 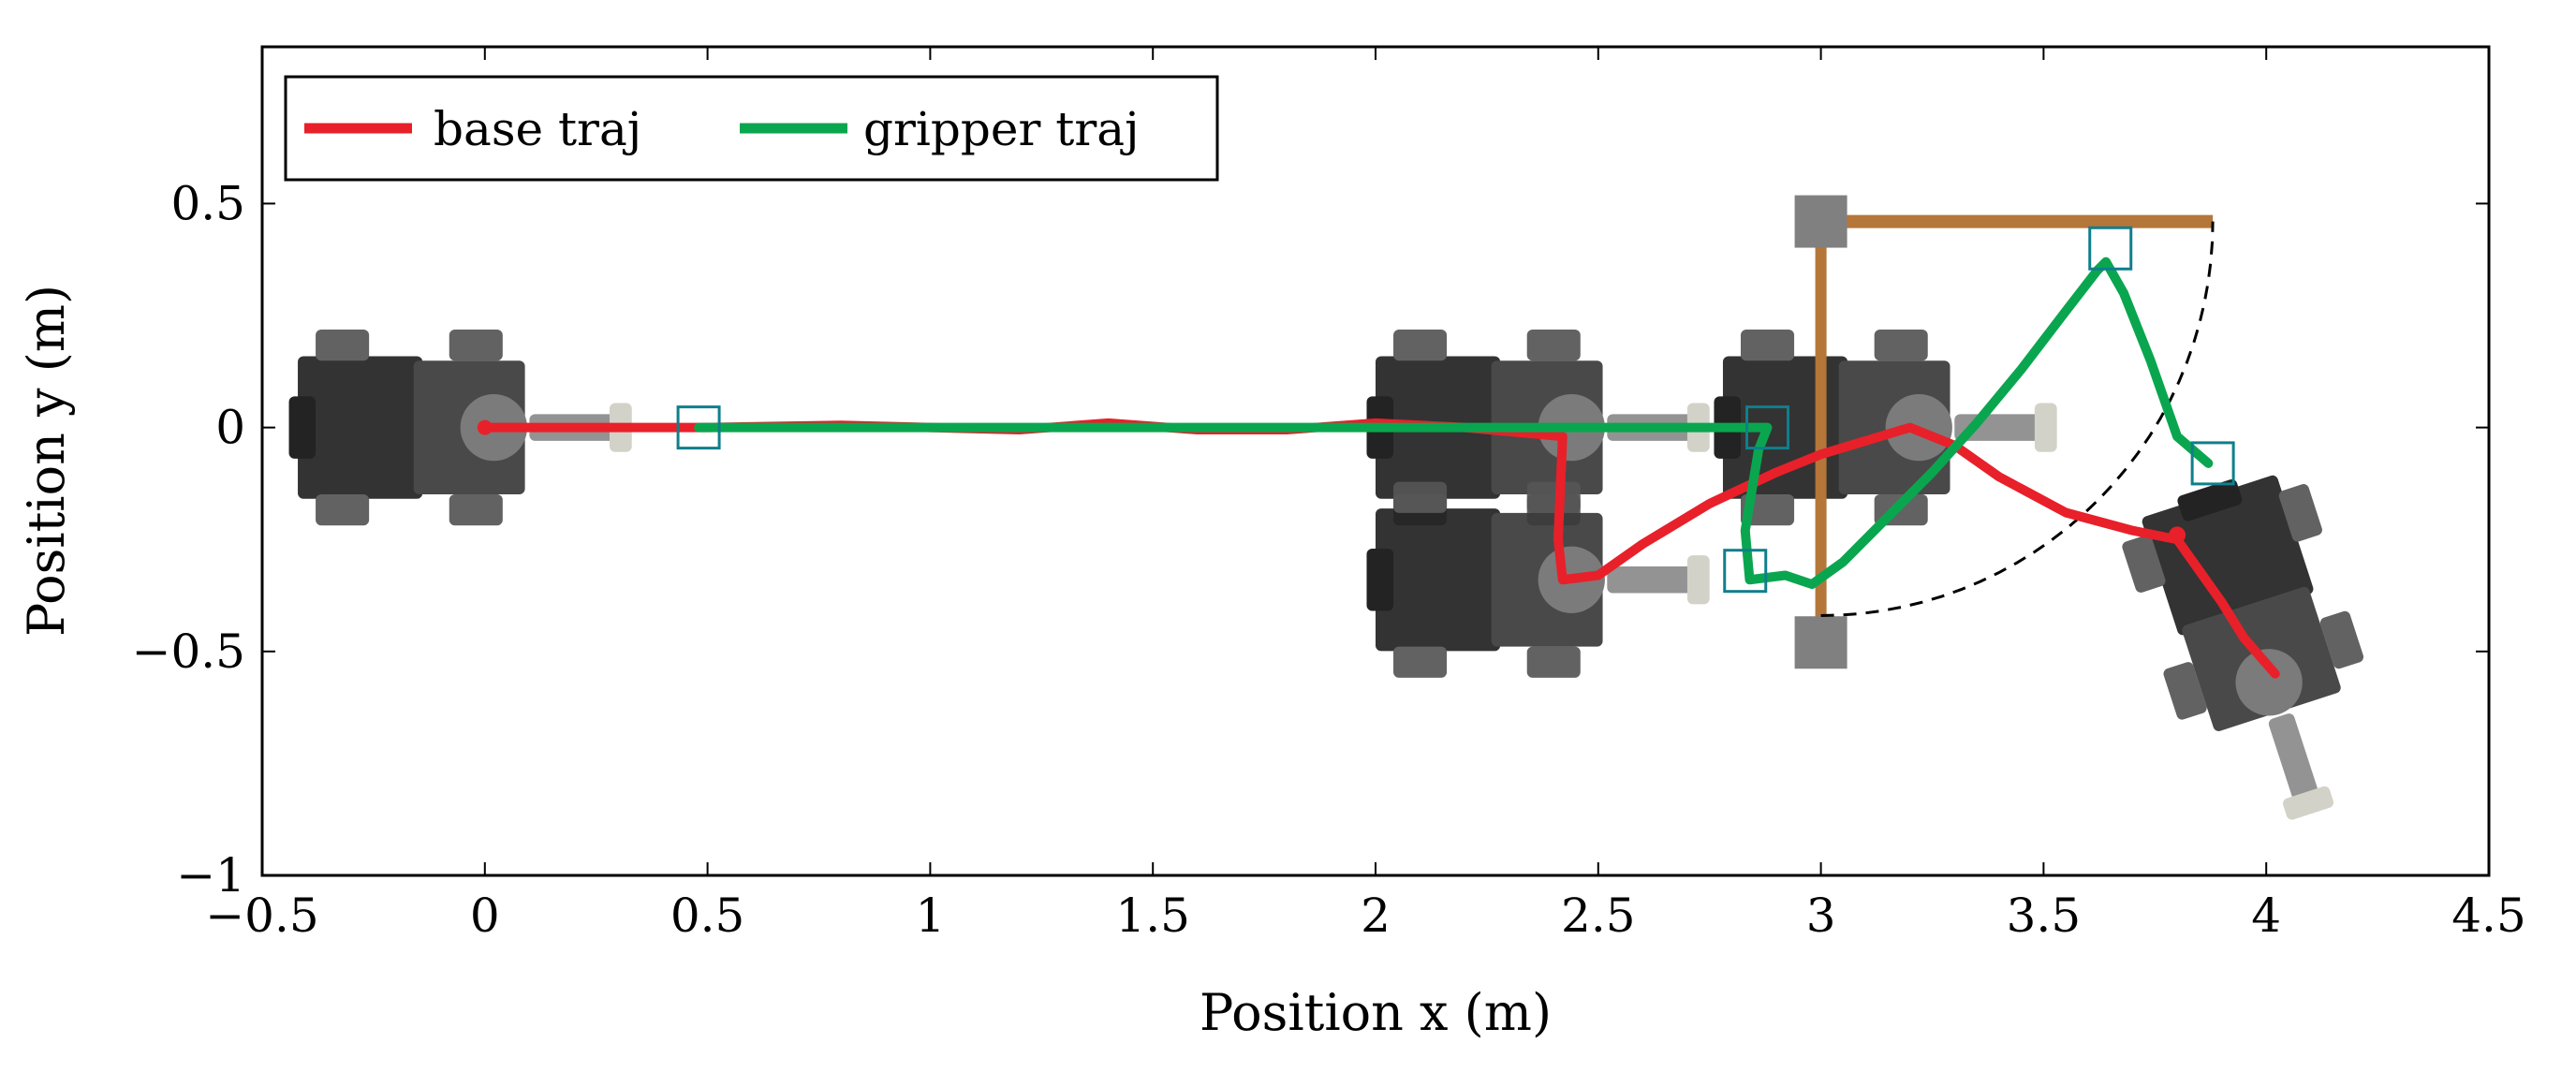 I want to click on legend: base traj gripper traj, so click(x=751, y=129).